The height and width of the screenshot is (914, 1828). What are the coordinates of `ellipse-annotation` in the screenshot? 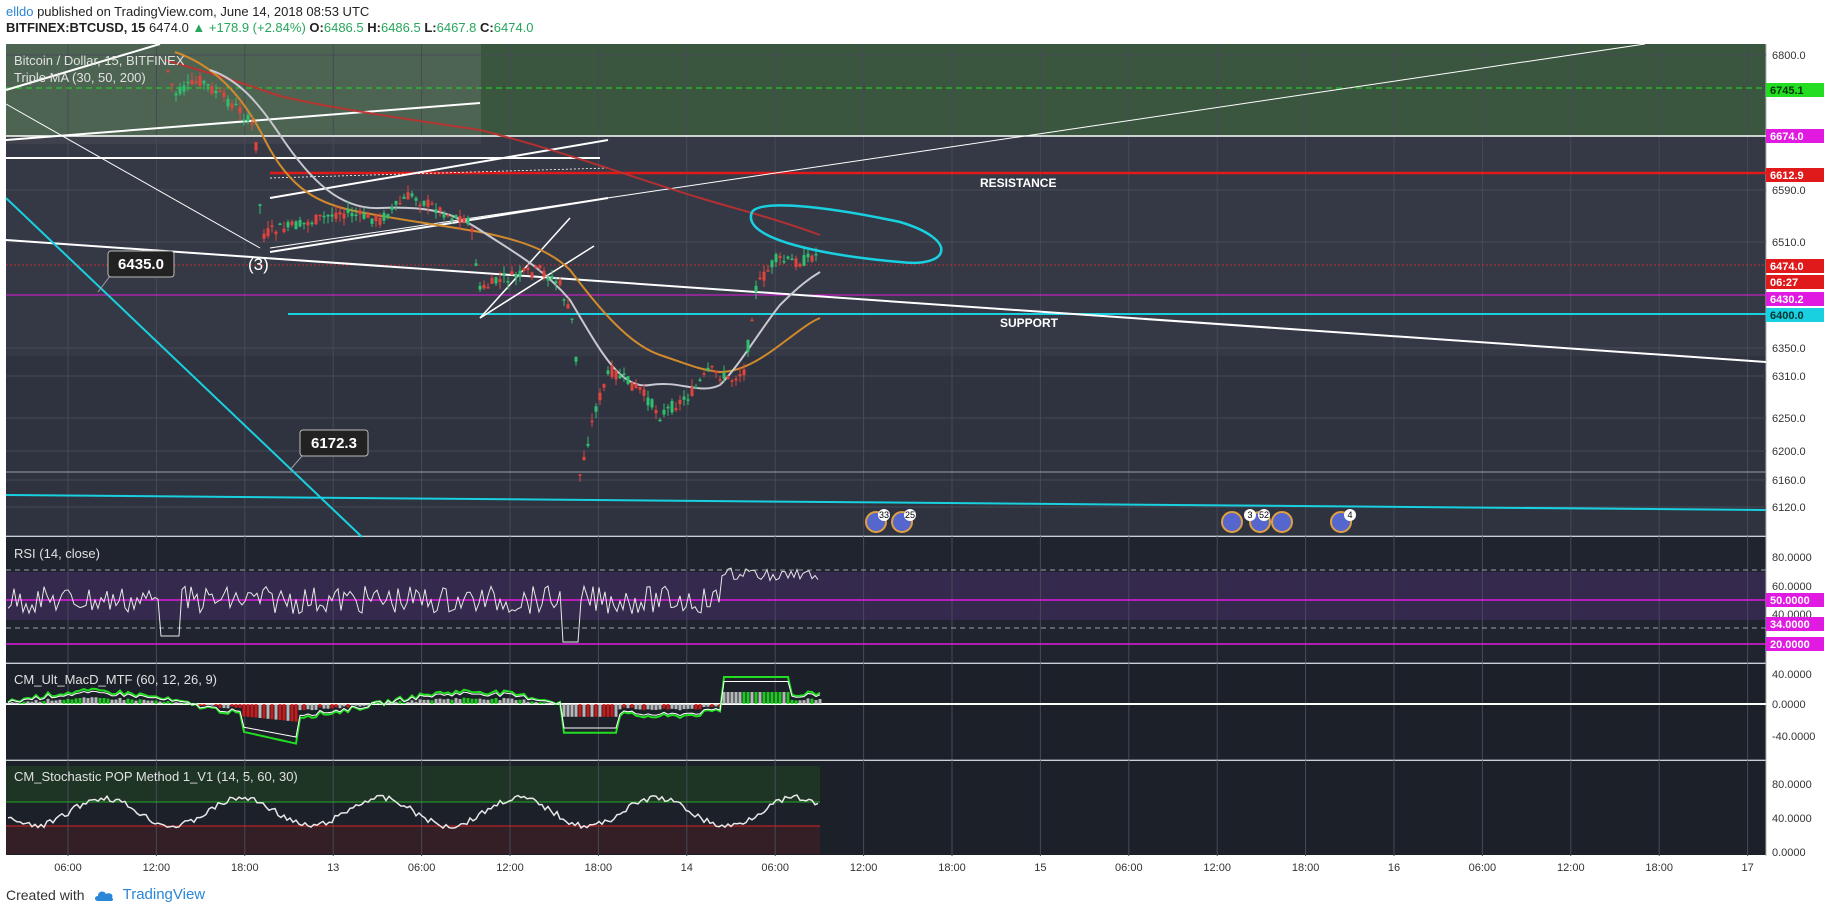 It's located at (846, 234).